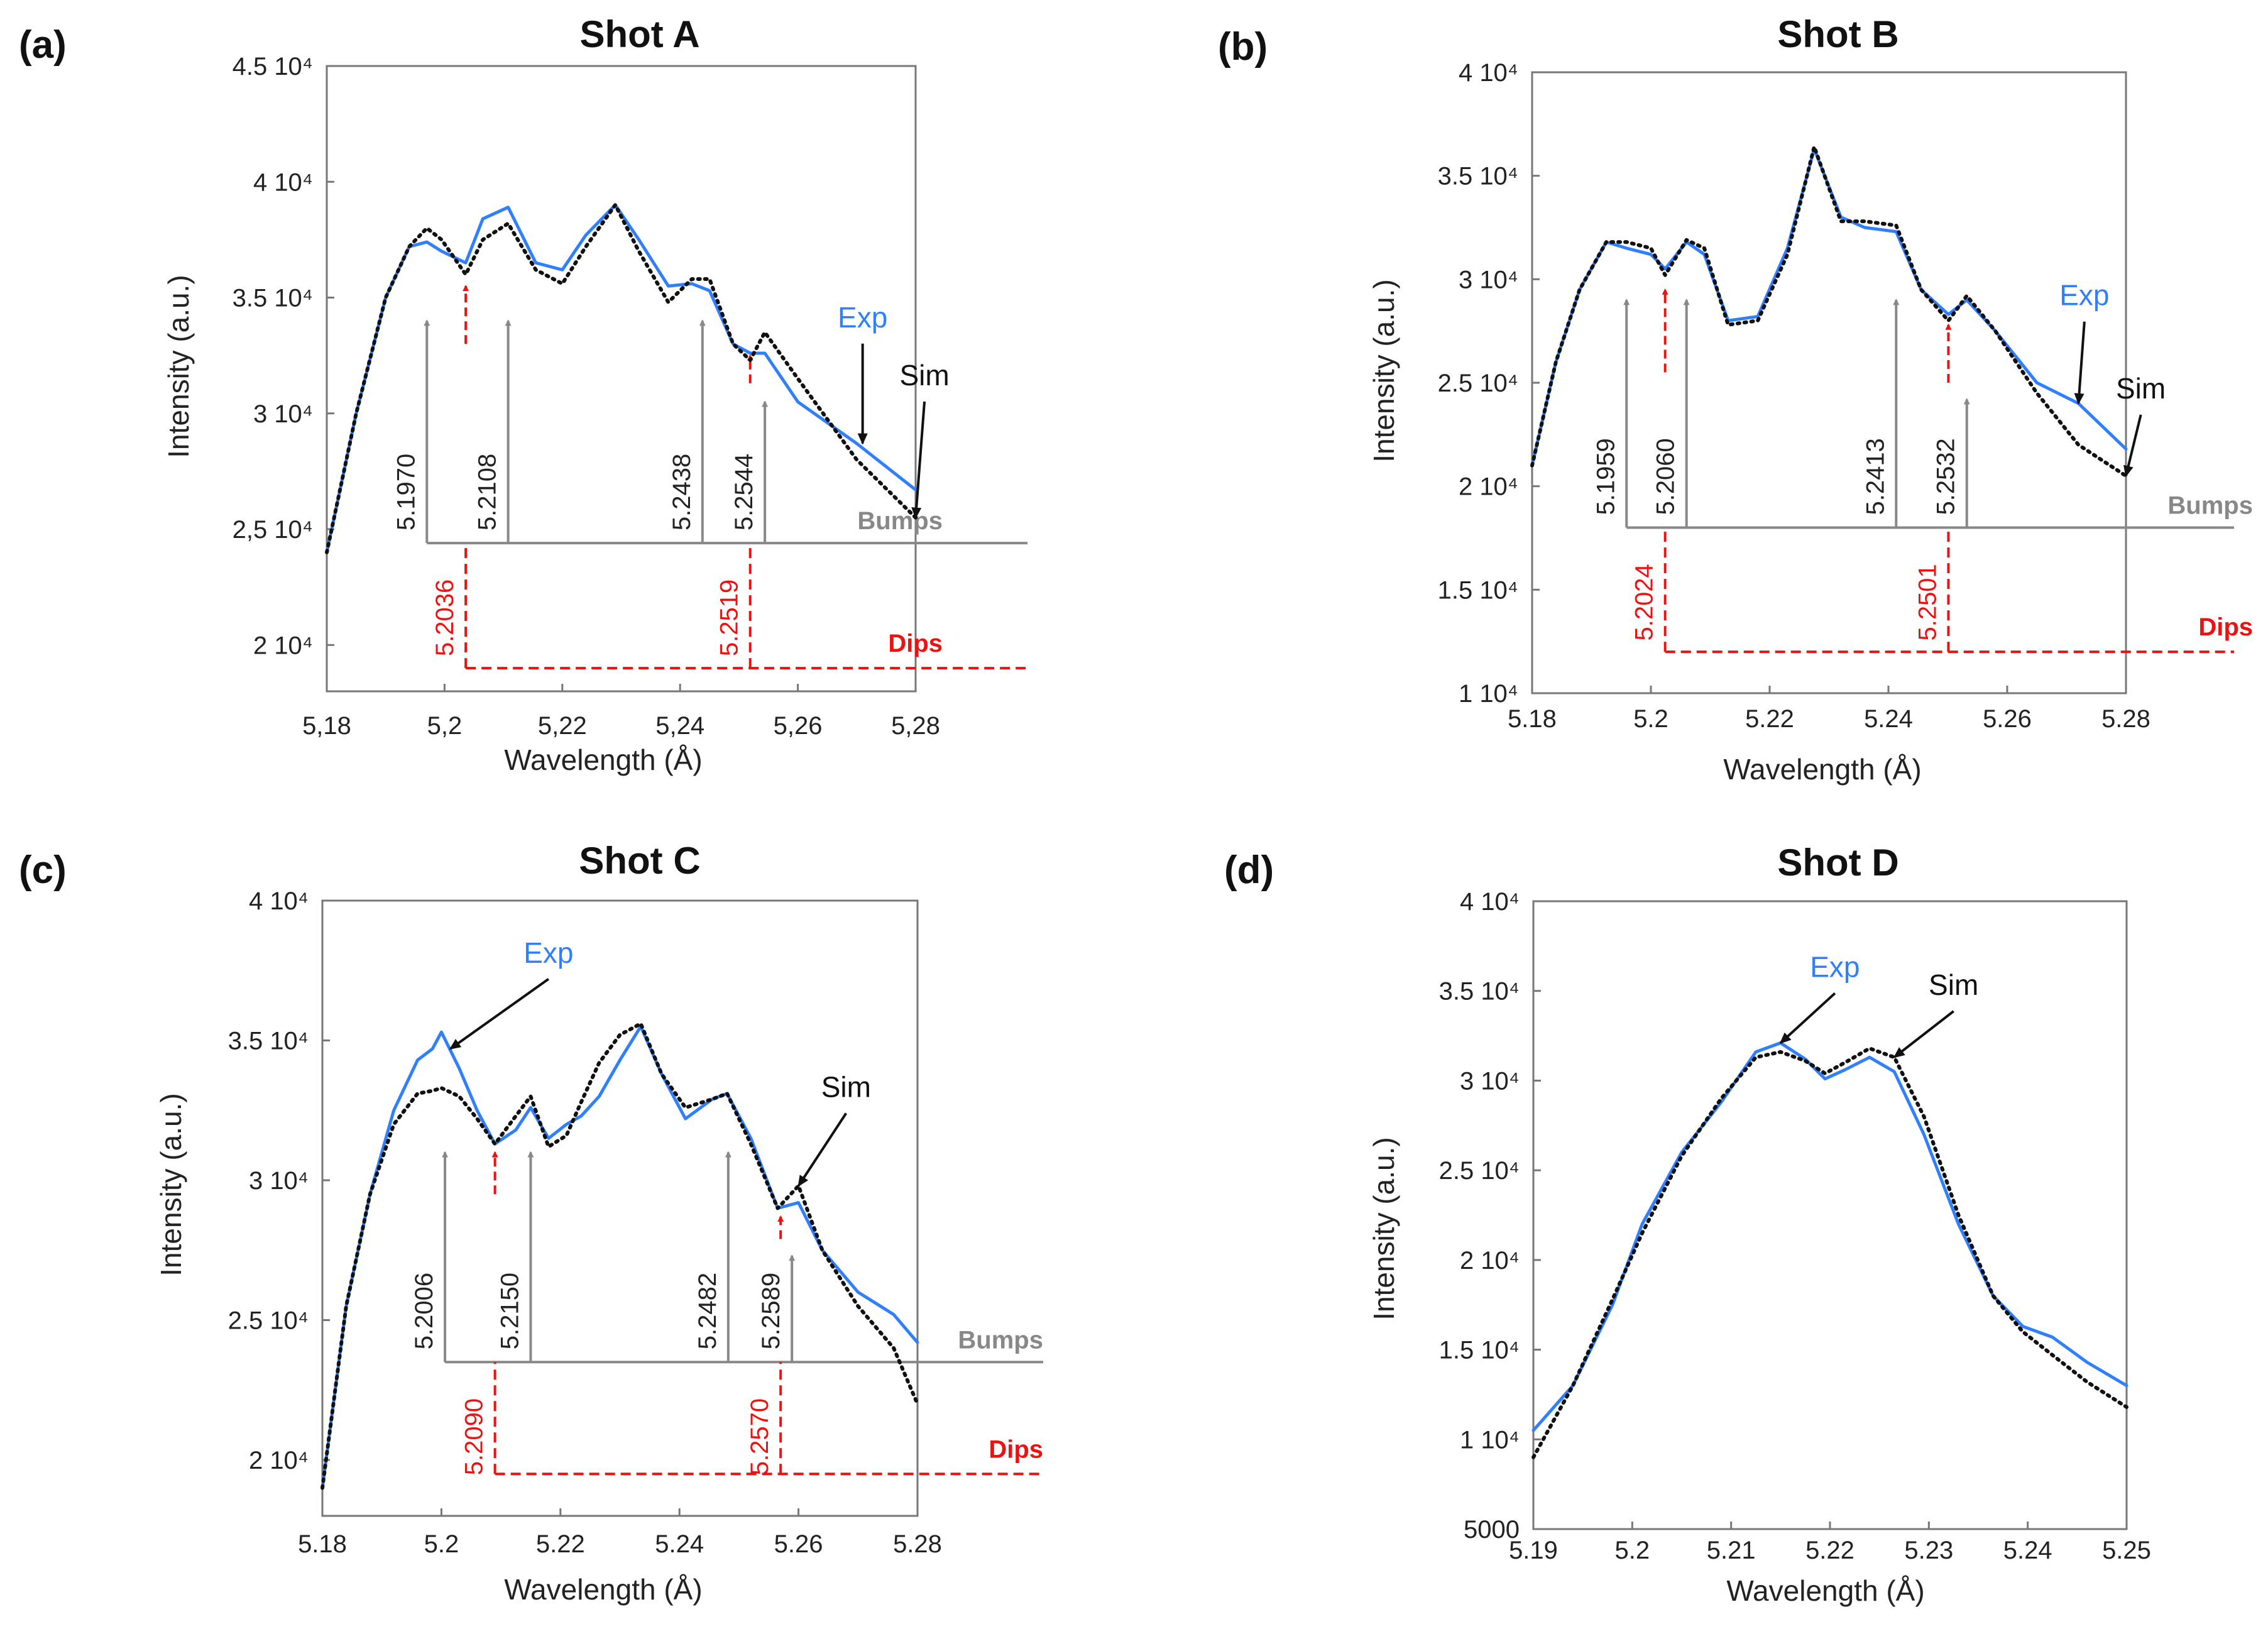  What do you see at coordinates (639, 34) in the screenshot?
I see `chart-title: Shot A` at bounding box center [639, 34].